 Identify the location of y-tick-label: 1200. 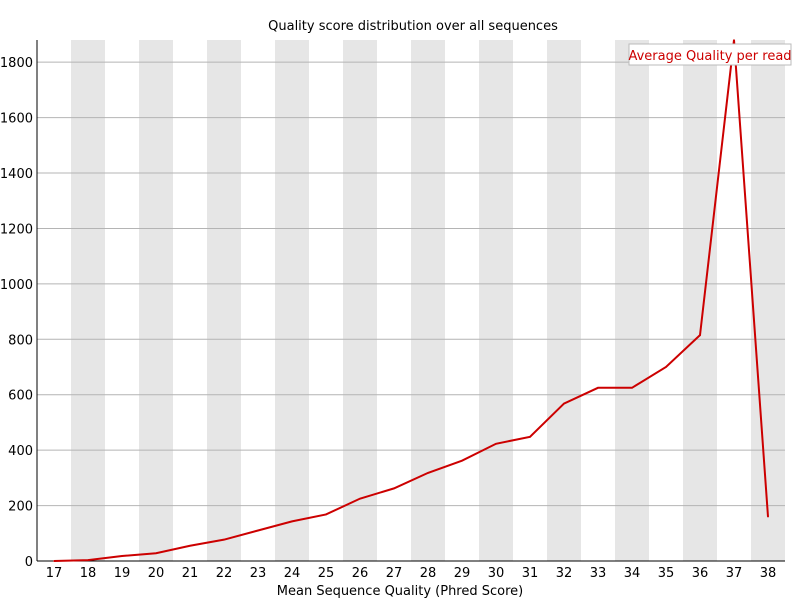
(16, 229).